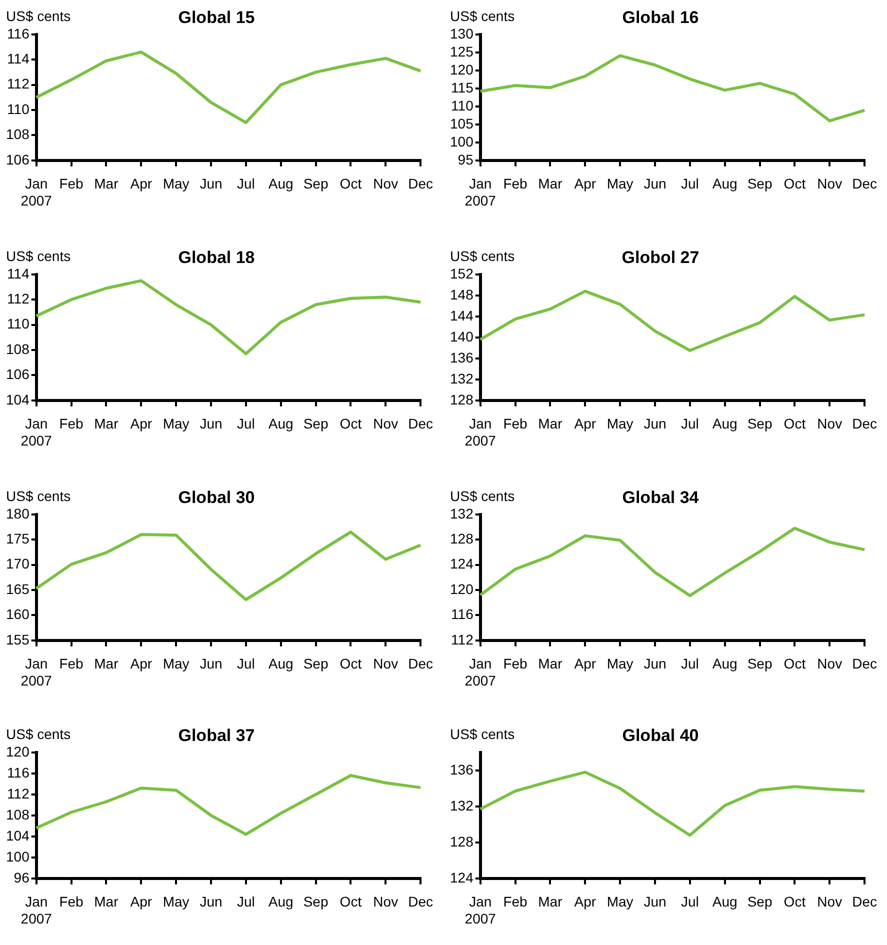 This screenshot has height=945, width=887. Describe the element at coordinates (462, 141) in the screenshot. I see `y-tick-label: 100` at that location.